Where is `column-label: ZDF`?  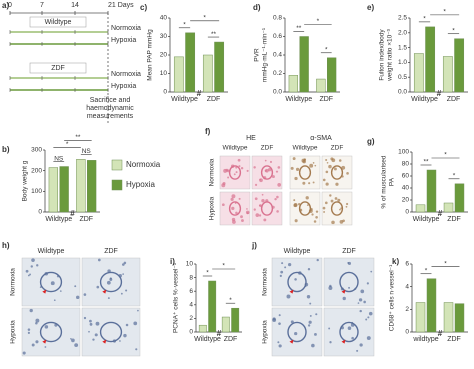 column-label: ZDF is located at coordinates (111, 251).